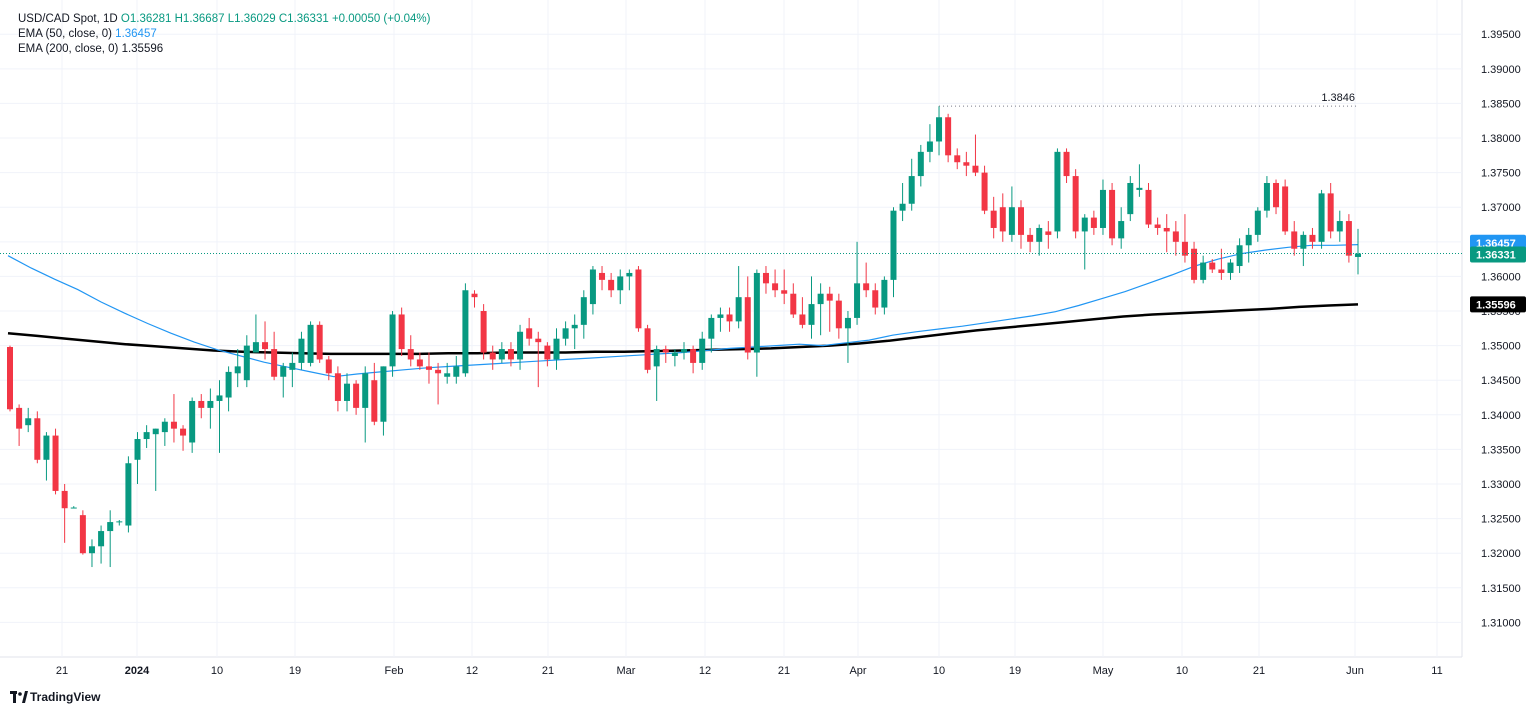  Describe the element at coordinates (68, 19) in the screenshot. I see `legend-symbol: USD/CAD Spot, 1D` at that location.